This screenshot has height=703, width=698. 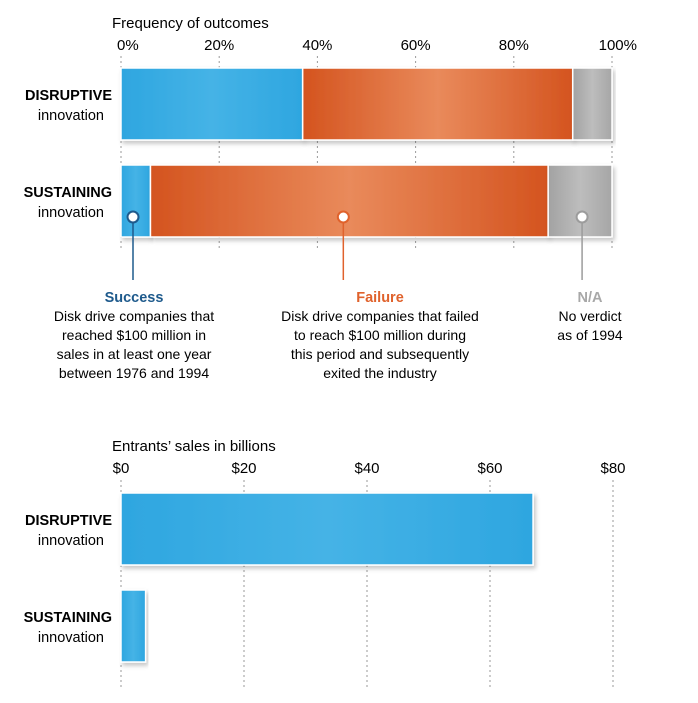 What do you see at coordinates (589, 316) in the screenshot?
I see `legend-description: No verdict` at bounding box center [589, 316].